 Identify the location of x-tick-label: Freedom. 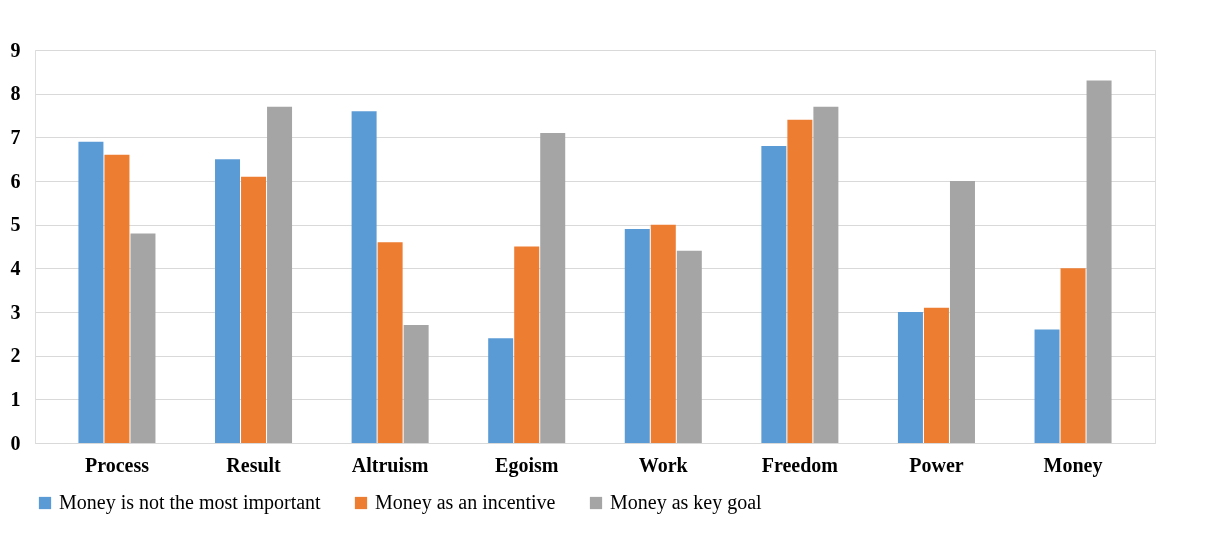
(800, 464).